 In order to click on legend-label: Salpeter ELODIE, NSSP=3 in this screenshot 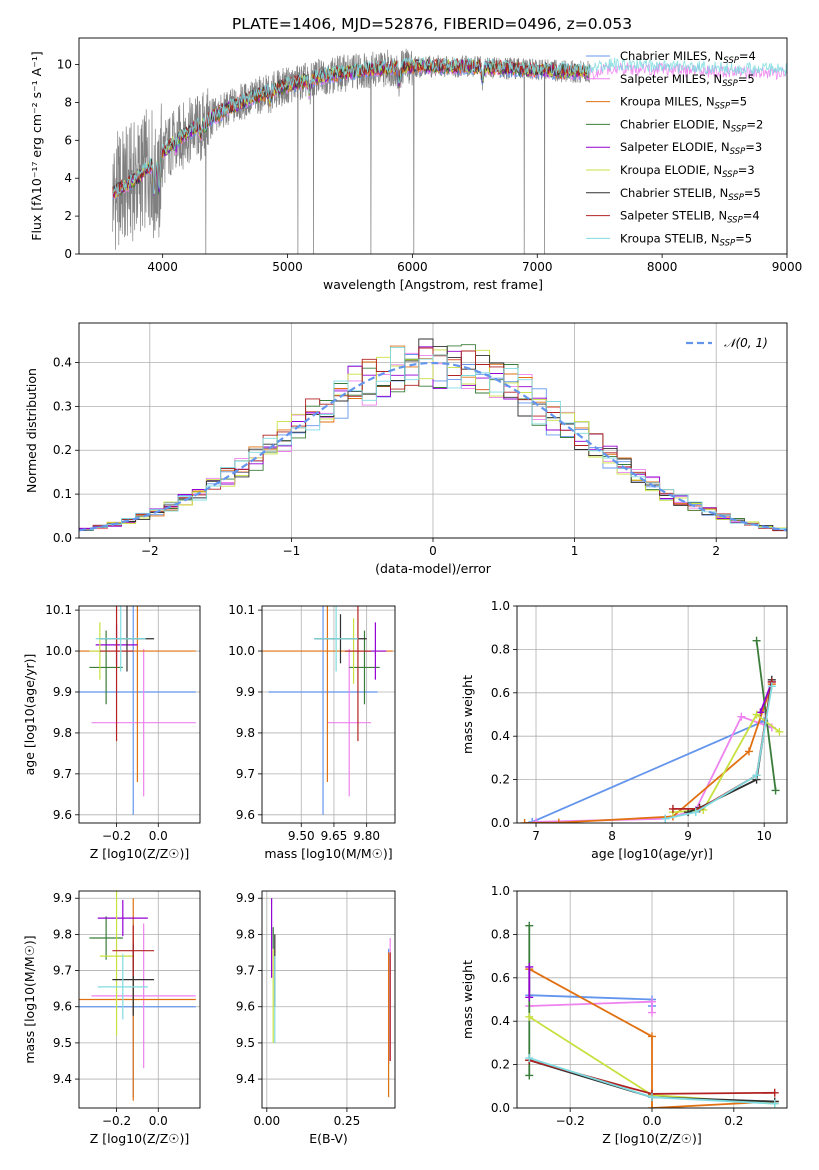, I will do `click(691, 148)`.